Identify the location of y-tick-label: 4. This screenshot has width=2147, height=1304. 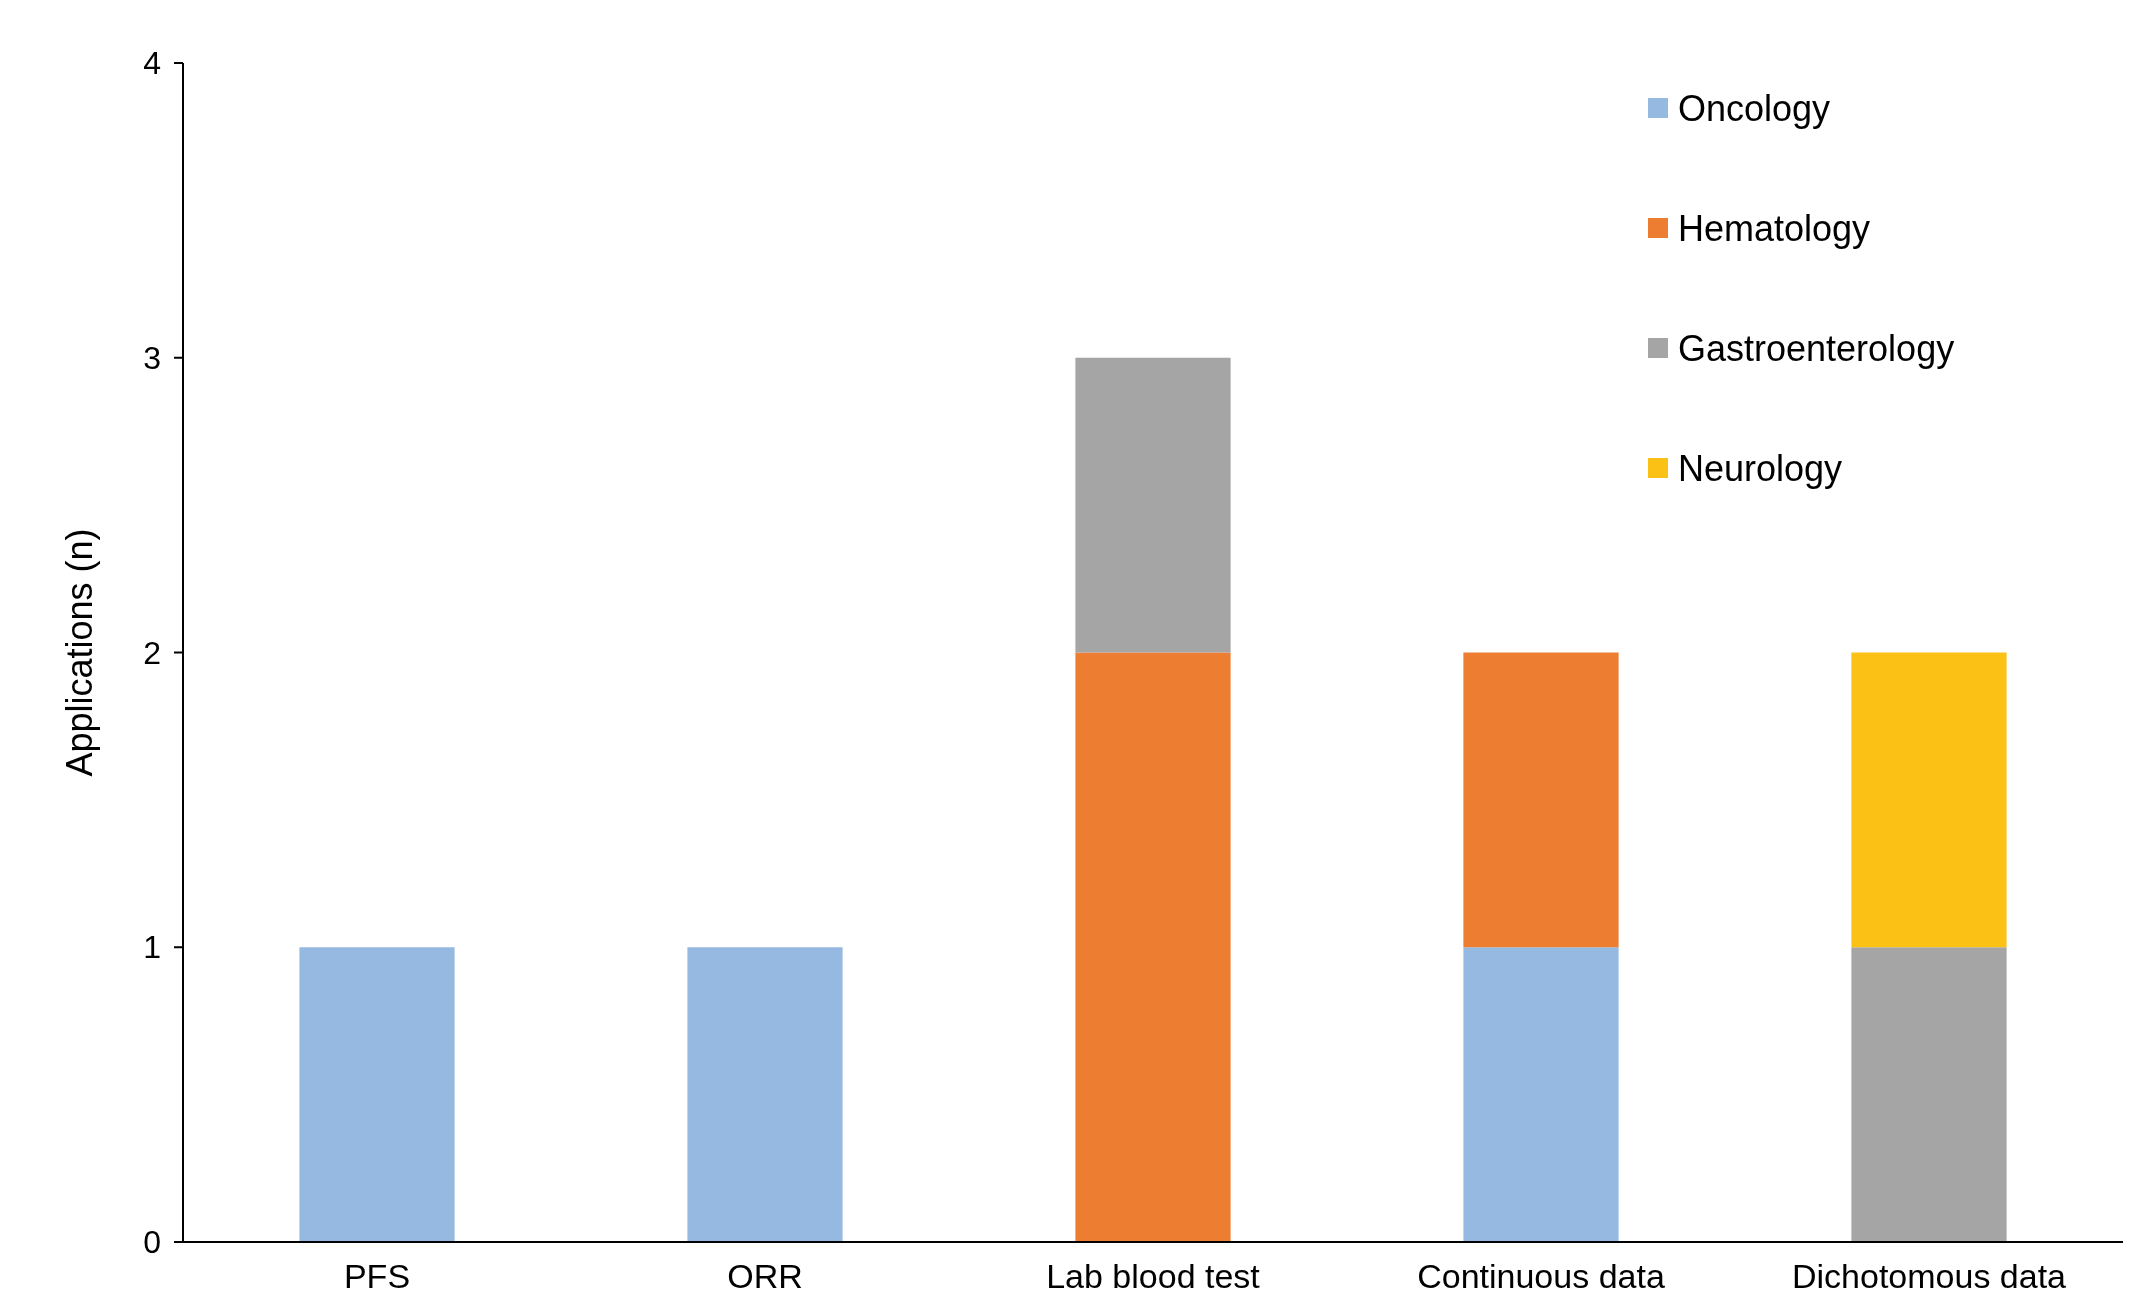
(152, 63).